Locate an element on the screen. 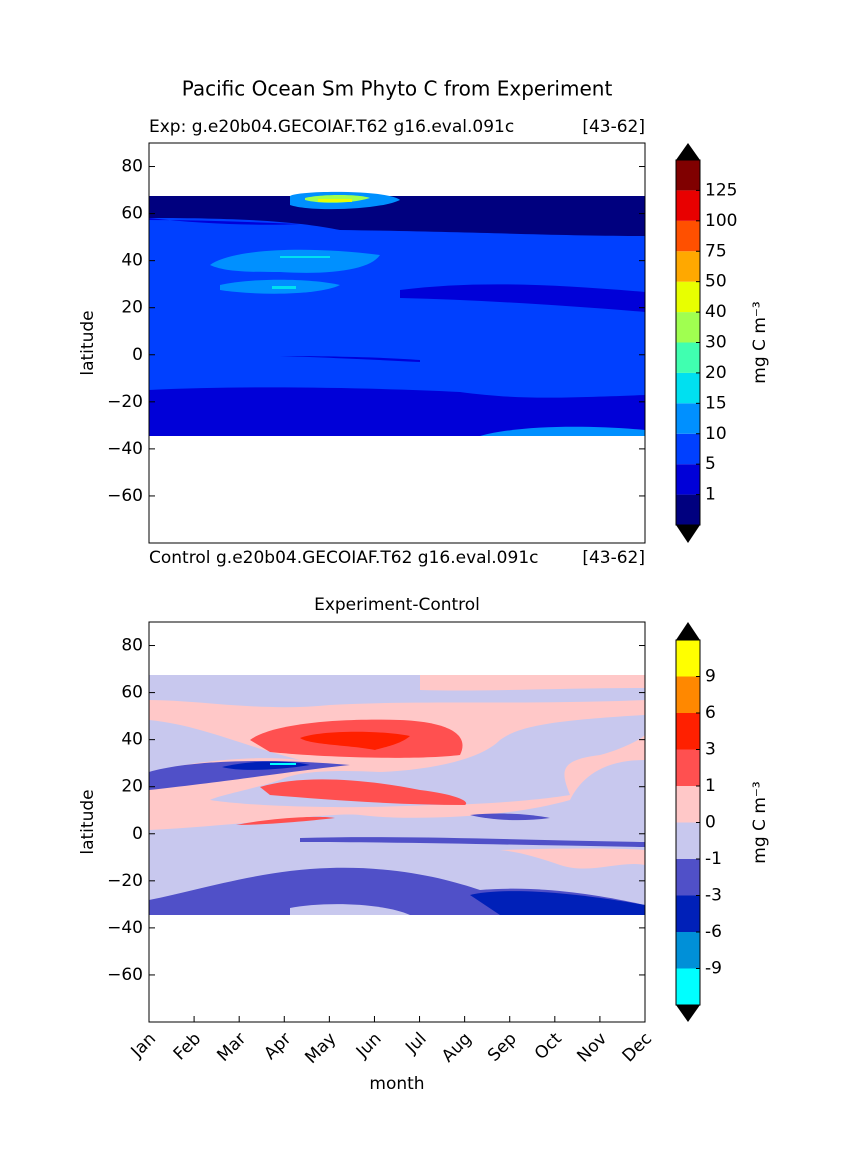  x-tick-label: Mar is located at coordinates (231, 1047).